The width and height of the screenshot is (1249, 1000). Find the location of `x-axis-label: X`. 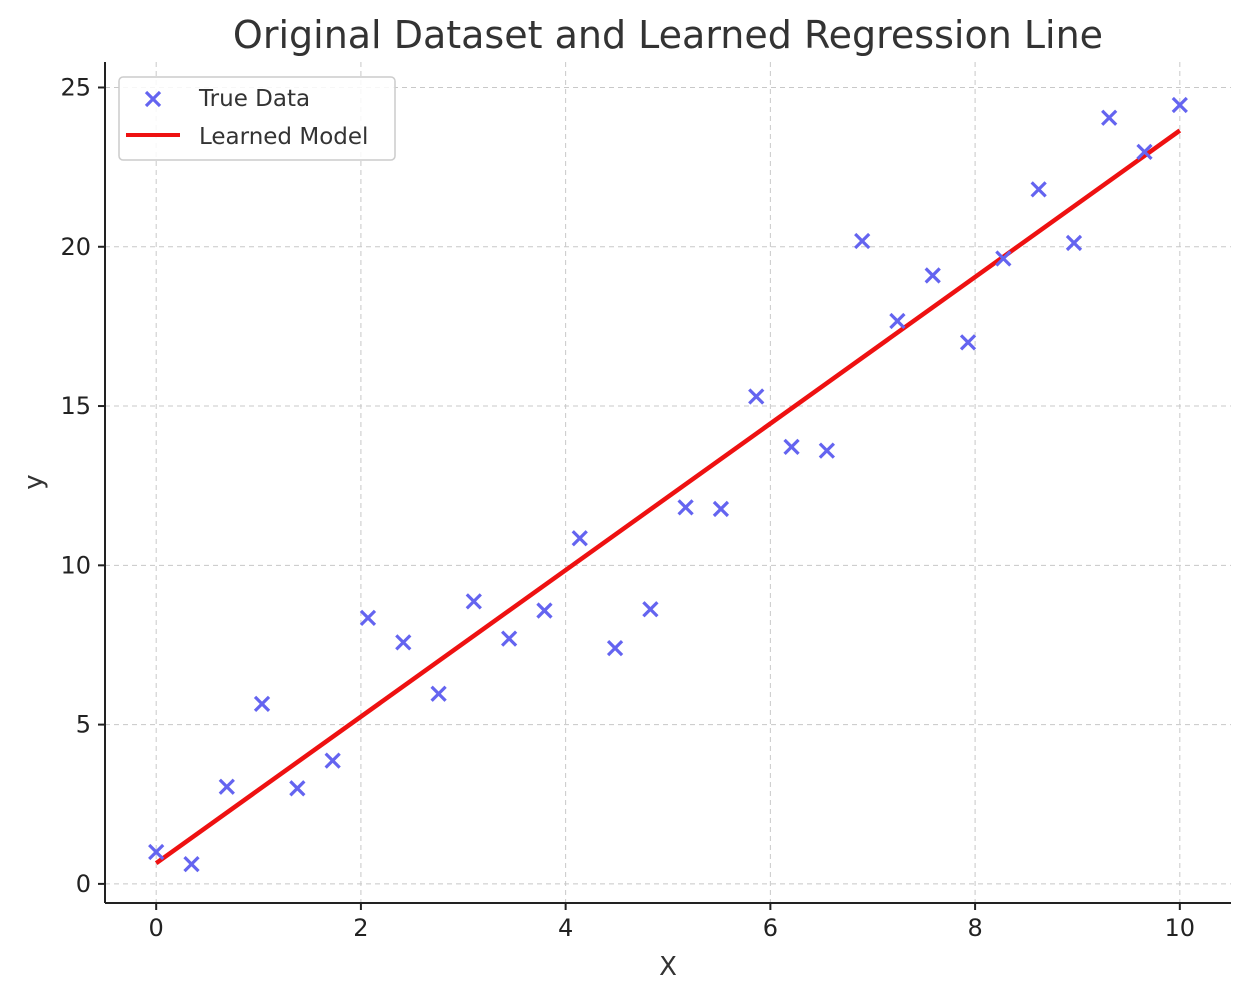

x-axis-label: X is located at coordinates (668, 967).